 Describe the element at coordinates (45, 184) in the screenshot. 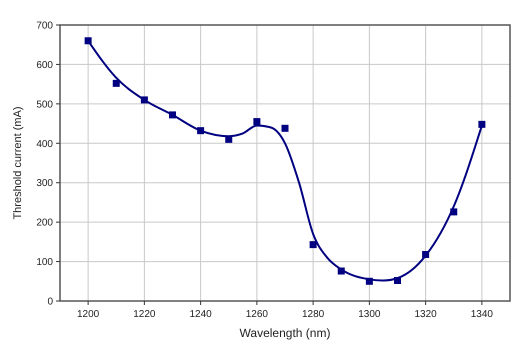

I see `y-tick-label: 300` at that location.